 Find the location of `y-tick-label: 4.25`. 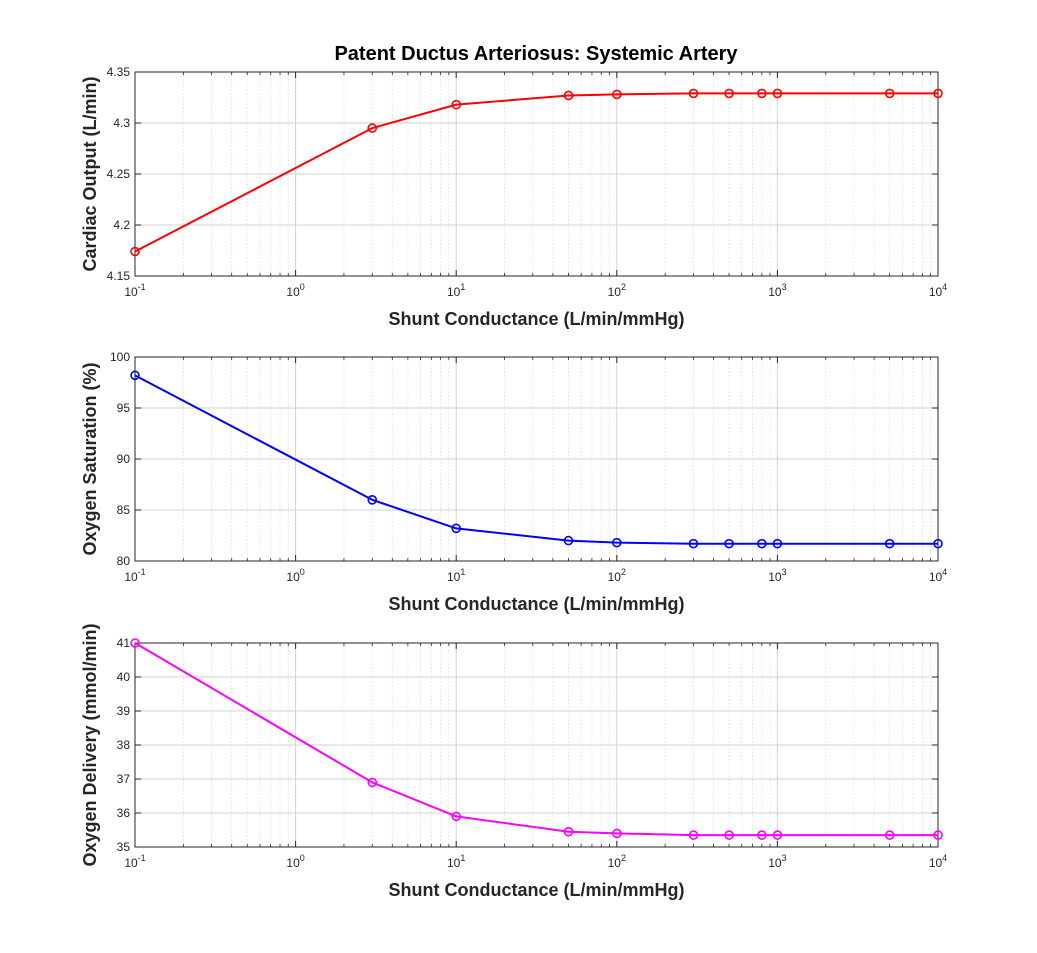

y-tick-label: 4.25 is located at coordinates (119, 174).